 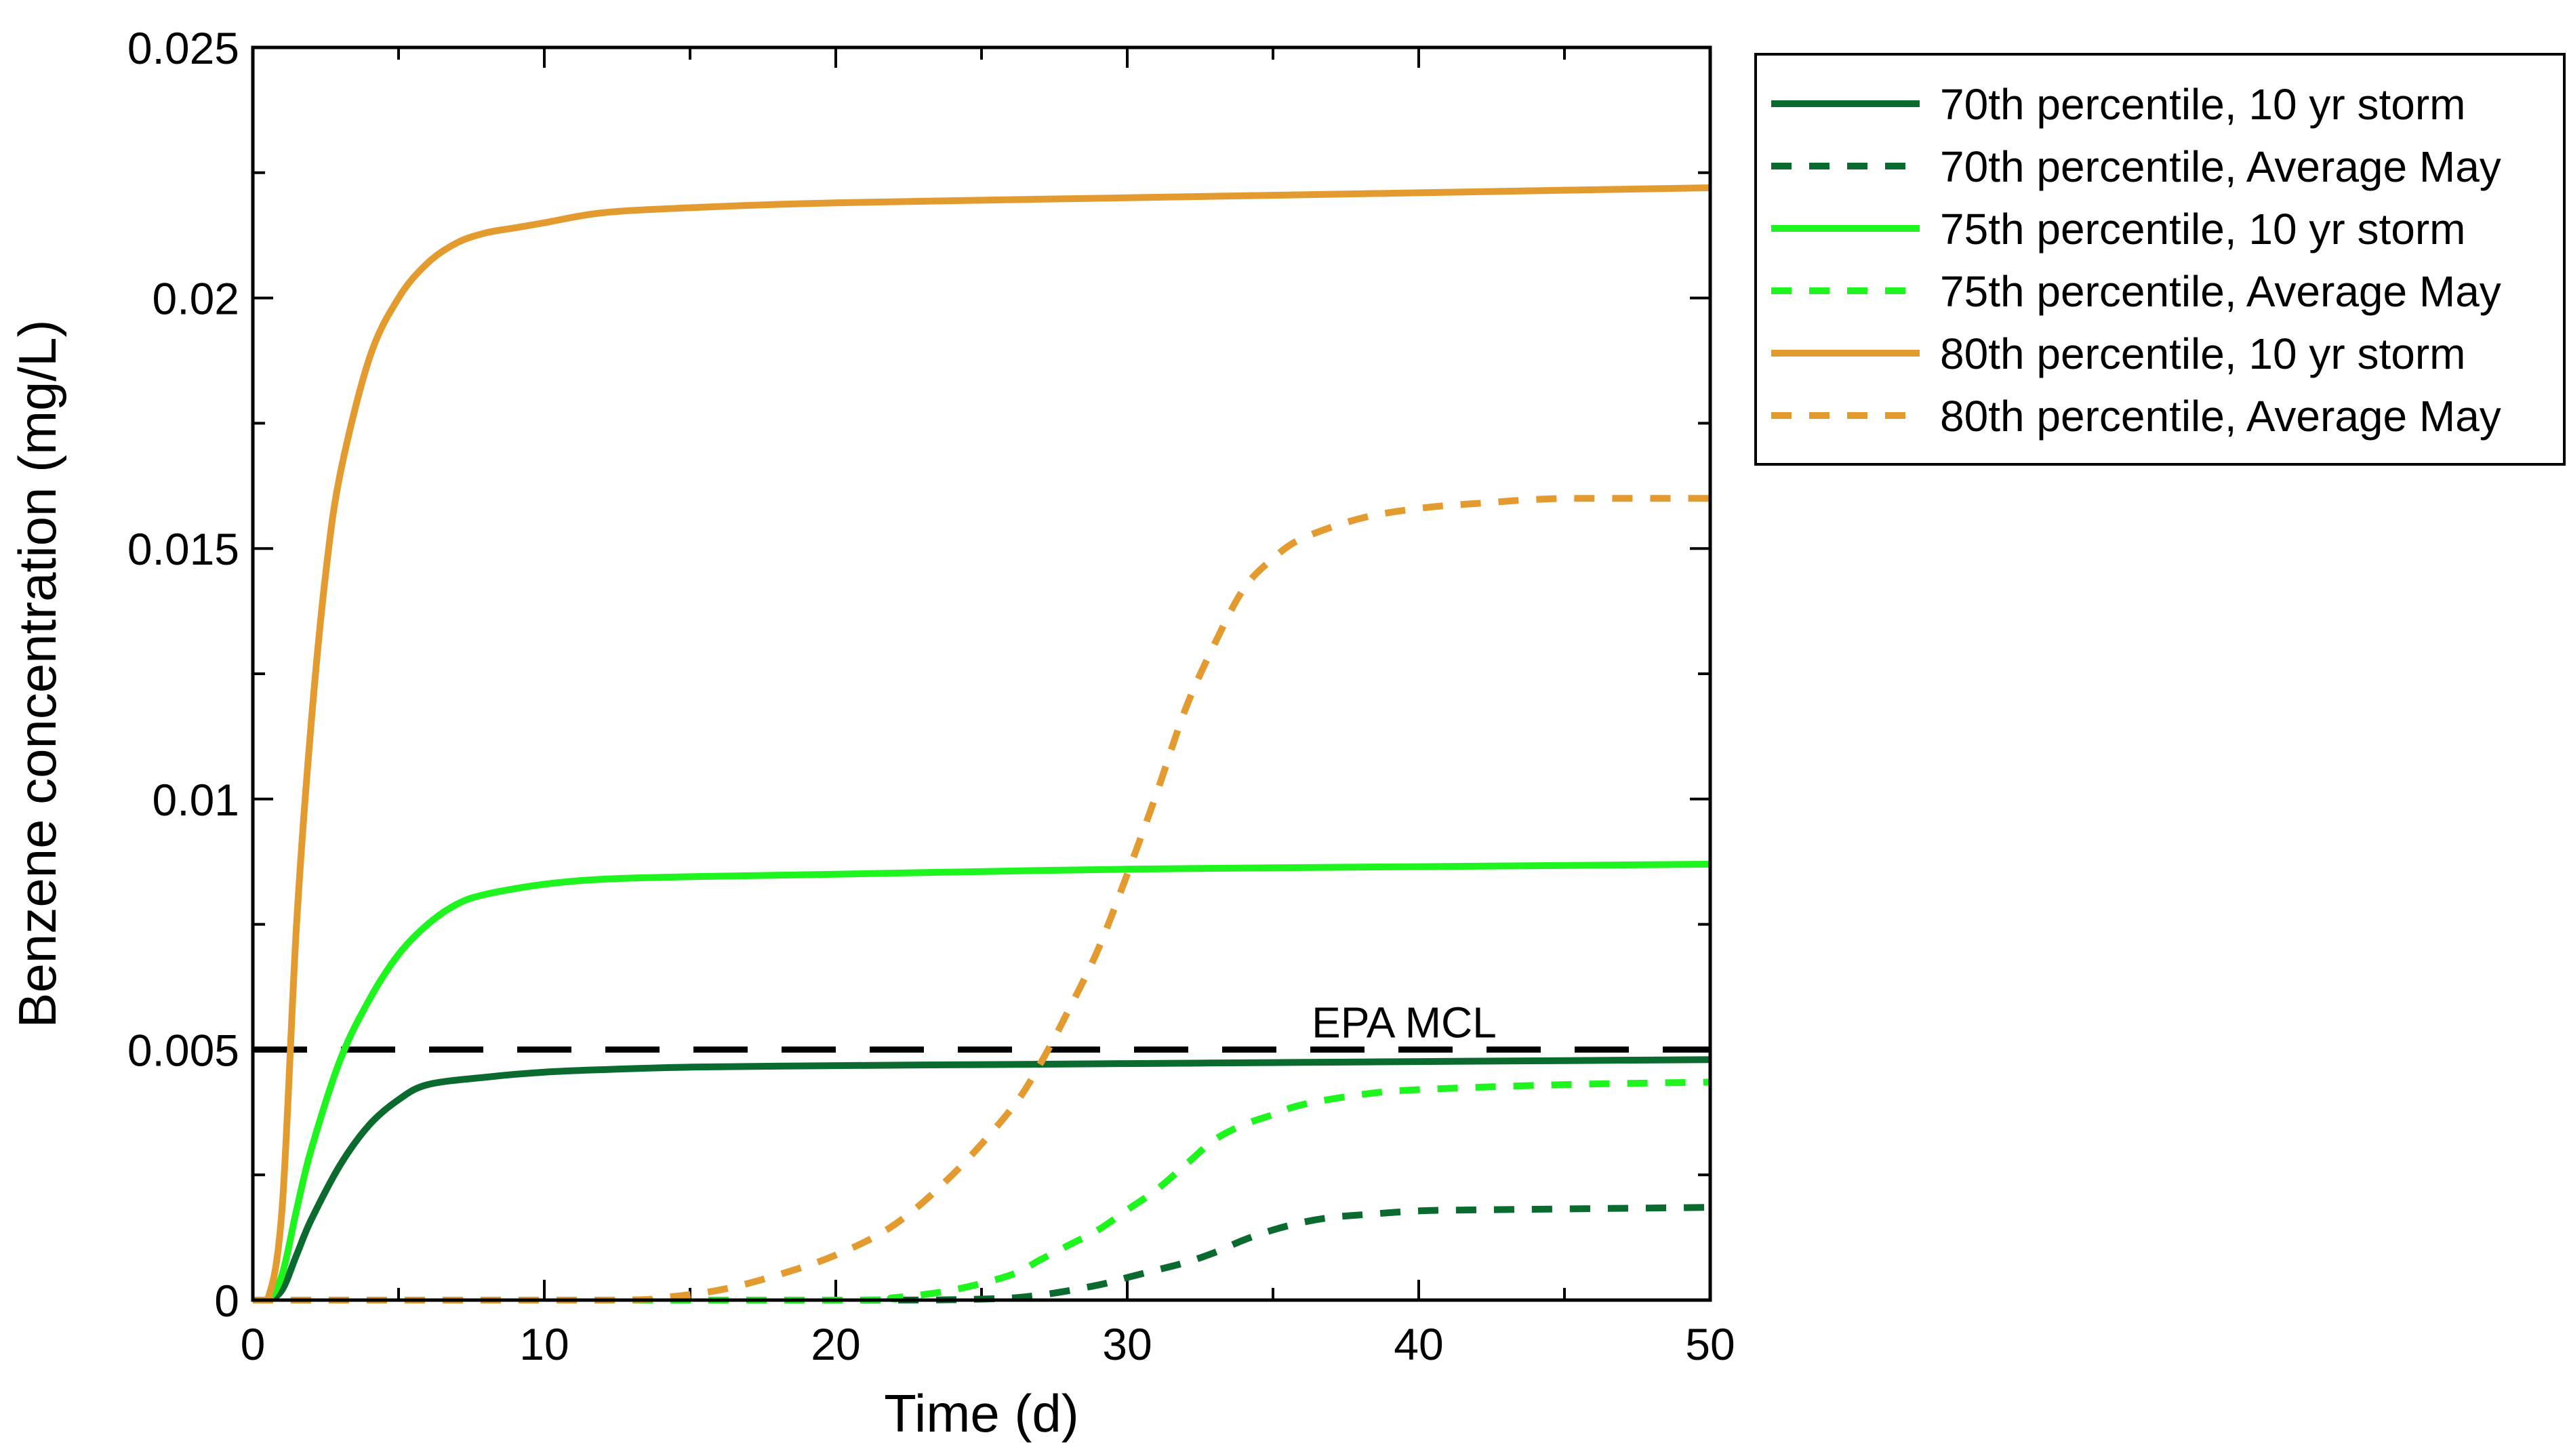 I want to click on legend-label: 80th percentile, Average May, so click(x=2220, y=416).